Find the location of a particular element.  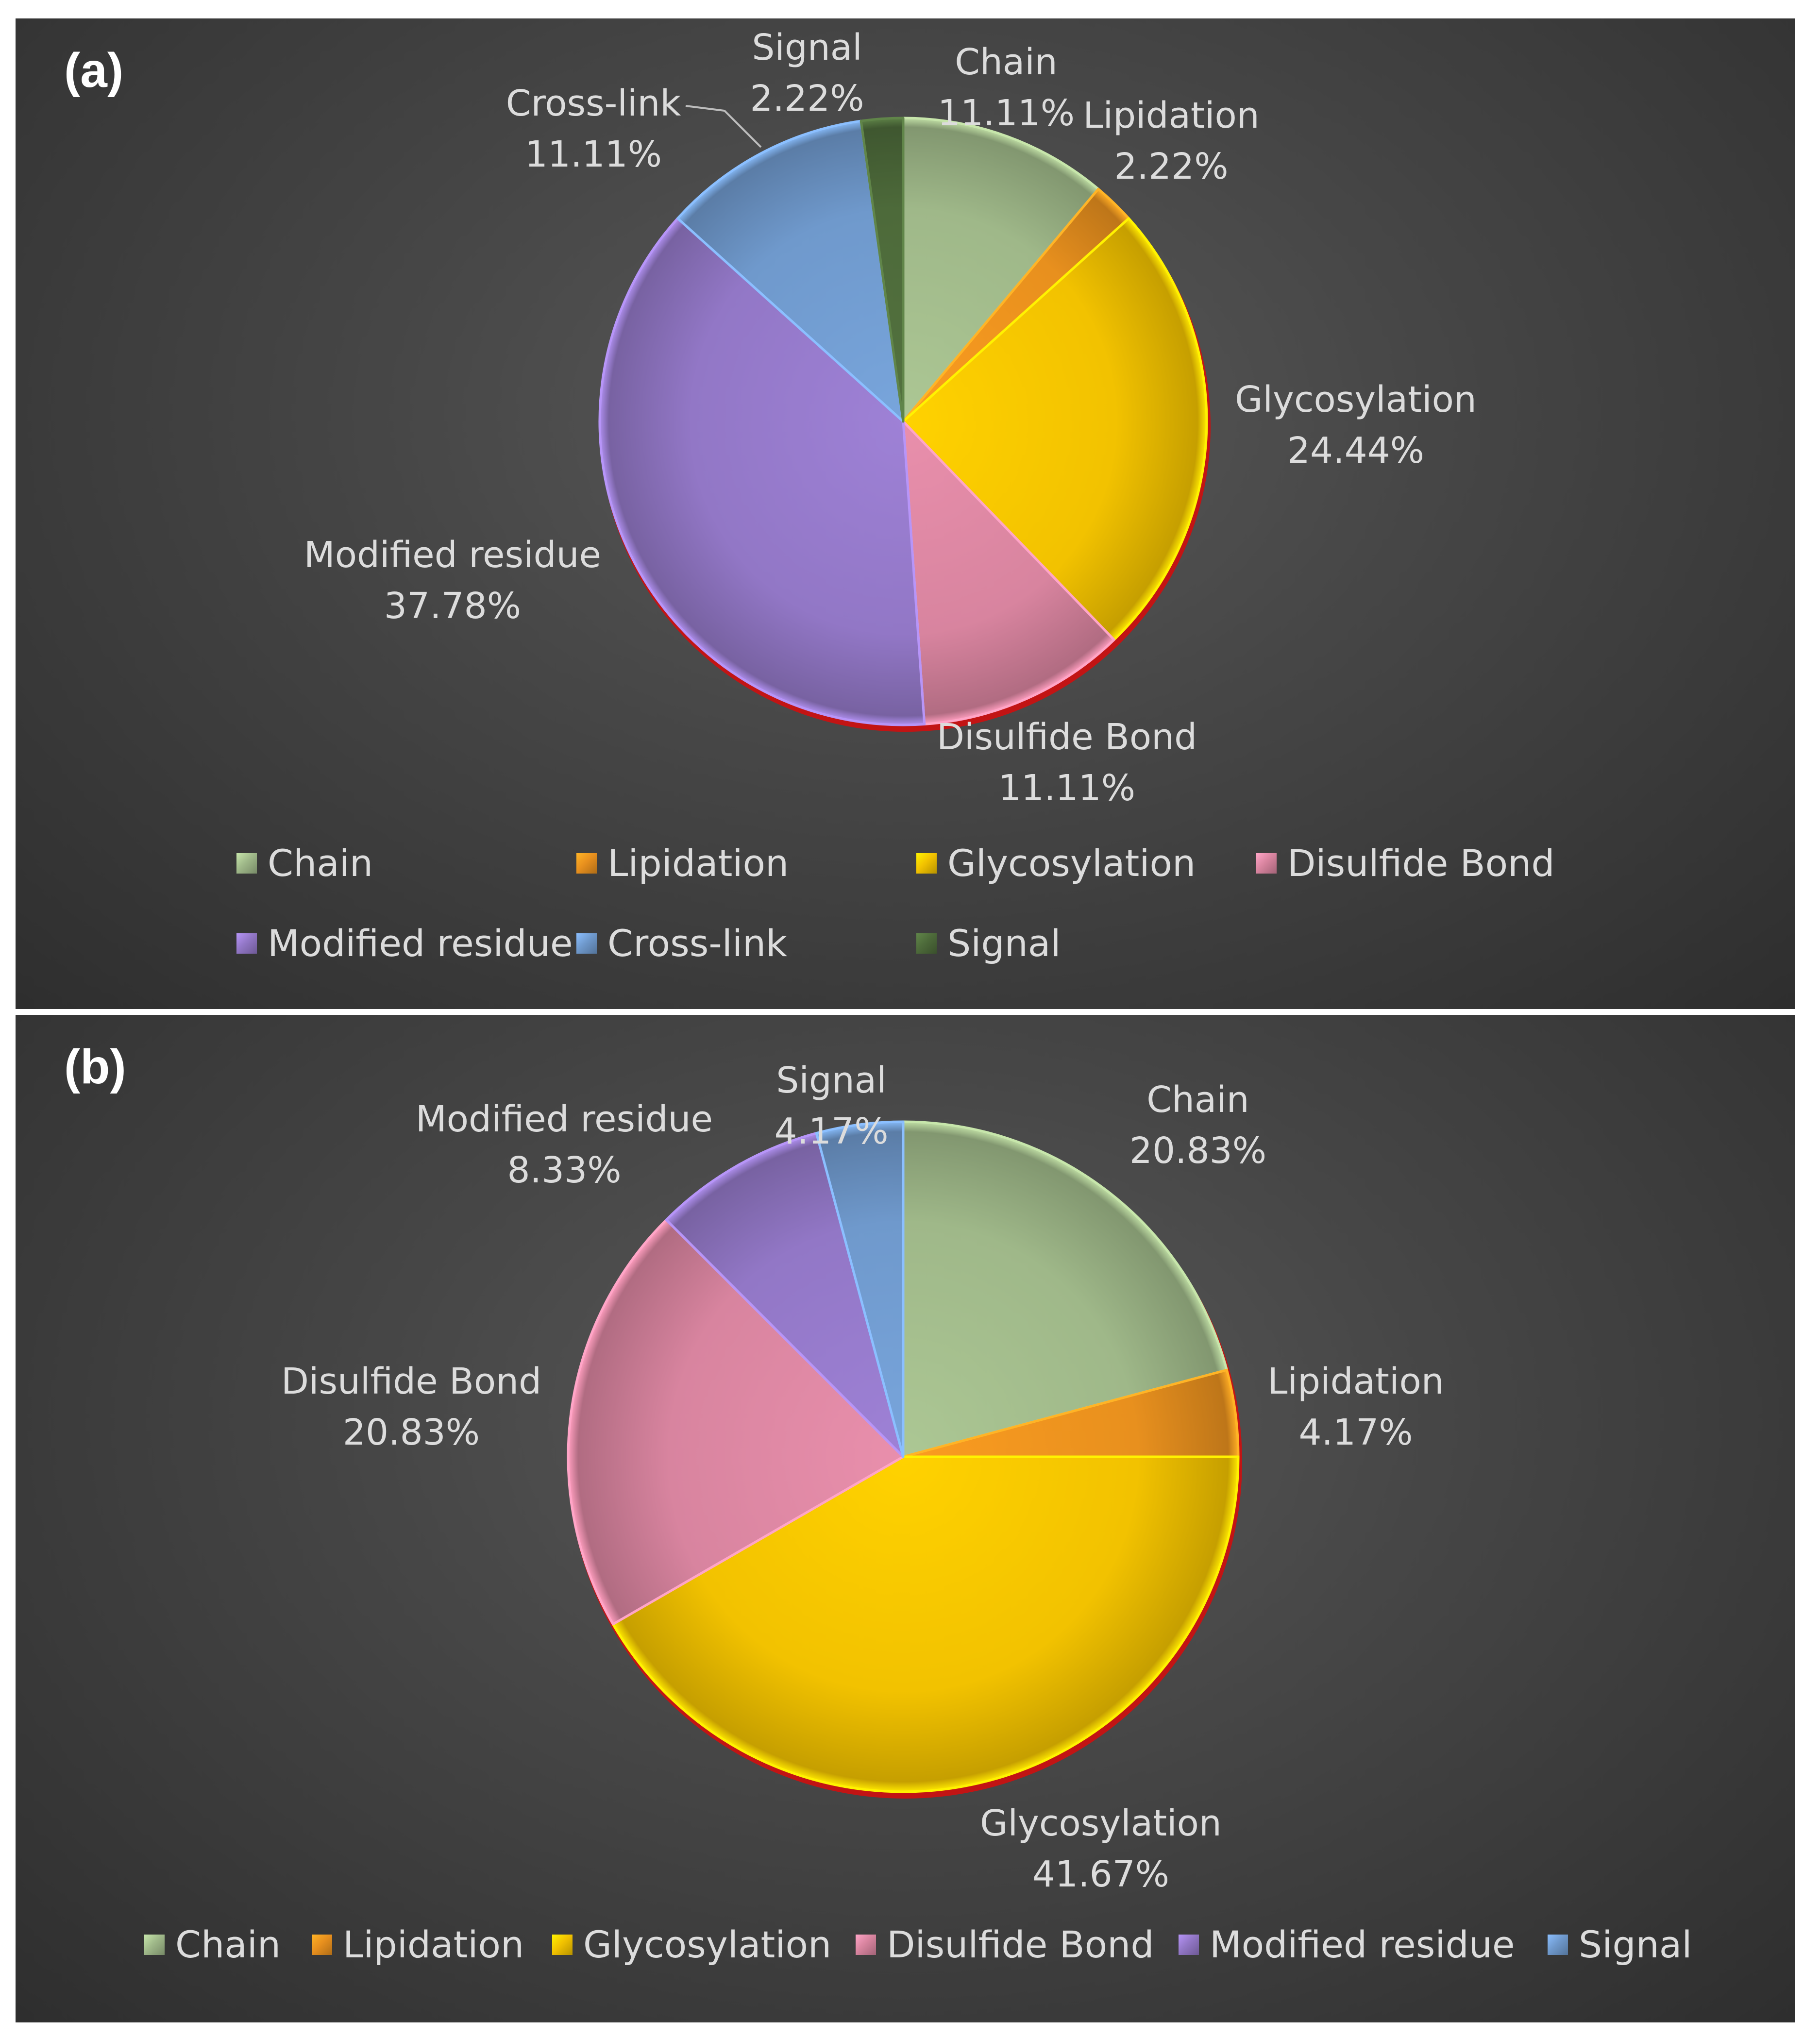

data-label-value-cross-link: 11.11% is located at coordinates (593, 154).